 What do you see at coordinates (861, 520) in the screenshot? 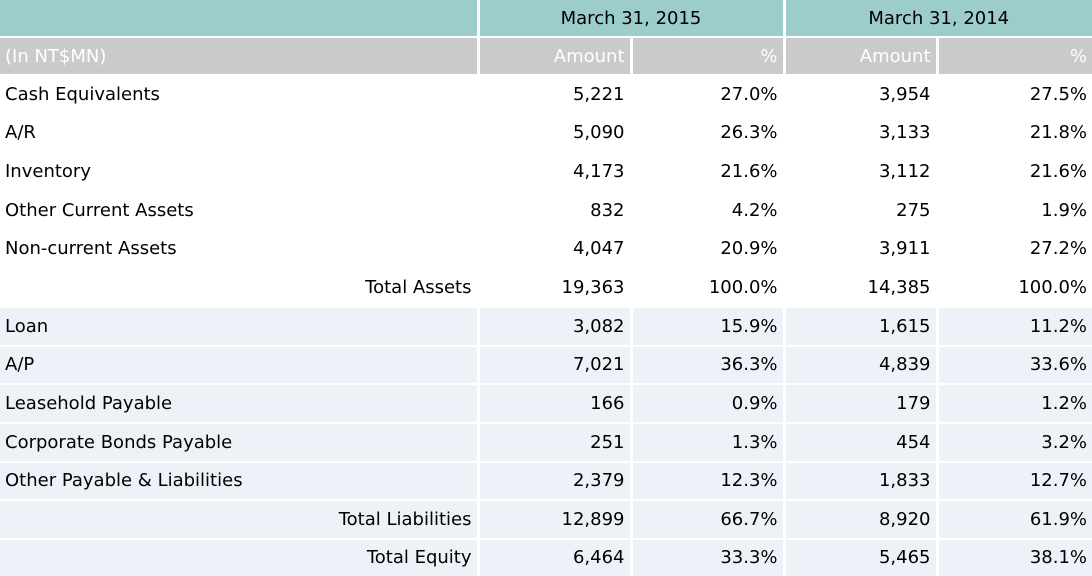
I see `amount-2014-cell: 8,920` at bounding box center [861, 520].